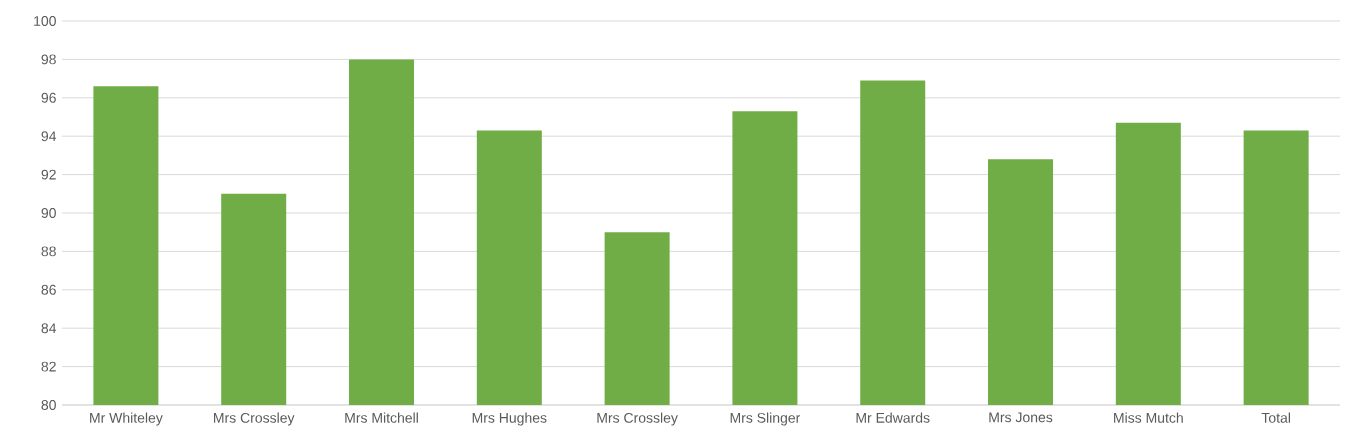  What do you see at coordinates (48, 366) in the screenshot?
I see `y-tick-label: 82` at bounding box center [48, 366].